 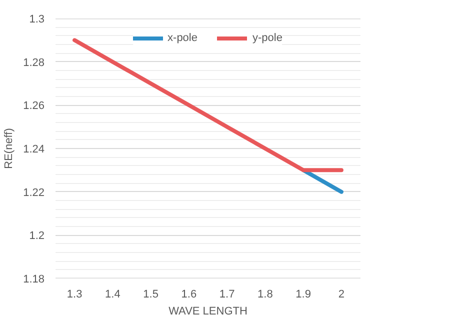 What do you see at coordinates (34, 62) in the screenshot?
I see `y-tick-label: 1.28` at bounding box center [34, 62].